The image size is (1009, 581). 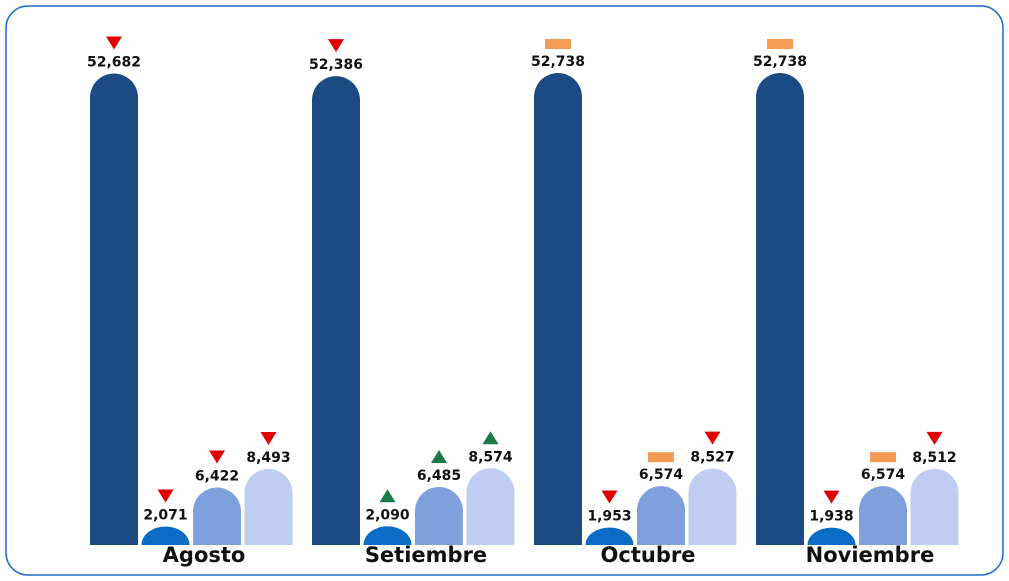 What do you see at coordinates (648, 555) in the screenshot?
I see `x-tick-label: Octubre` at bounding box center [648, 555].